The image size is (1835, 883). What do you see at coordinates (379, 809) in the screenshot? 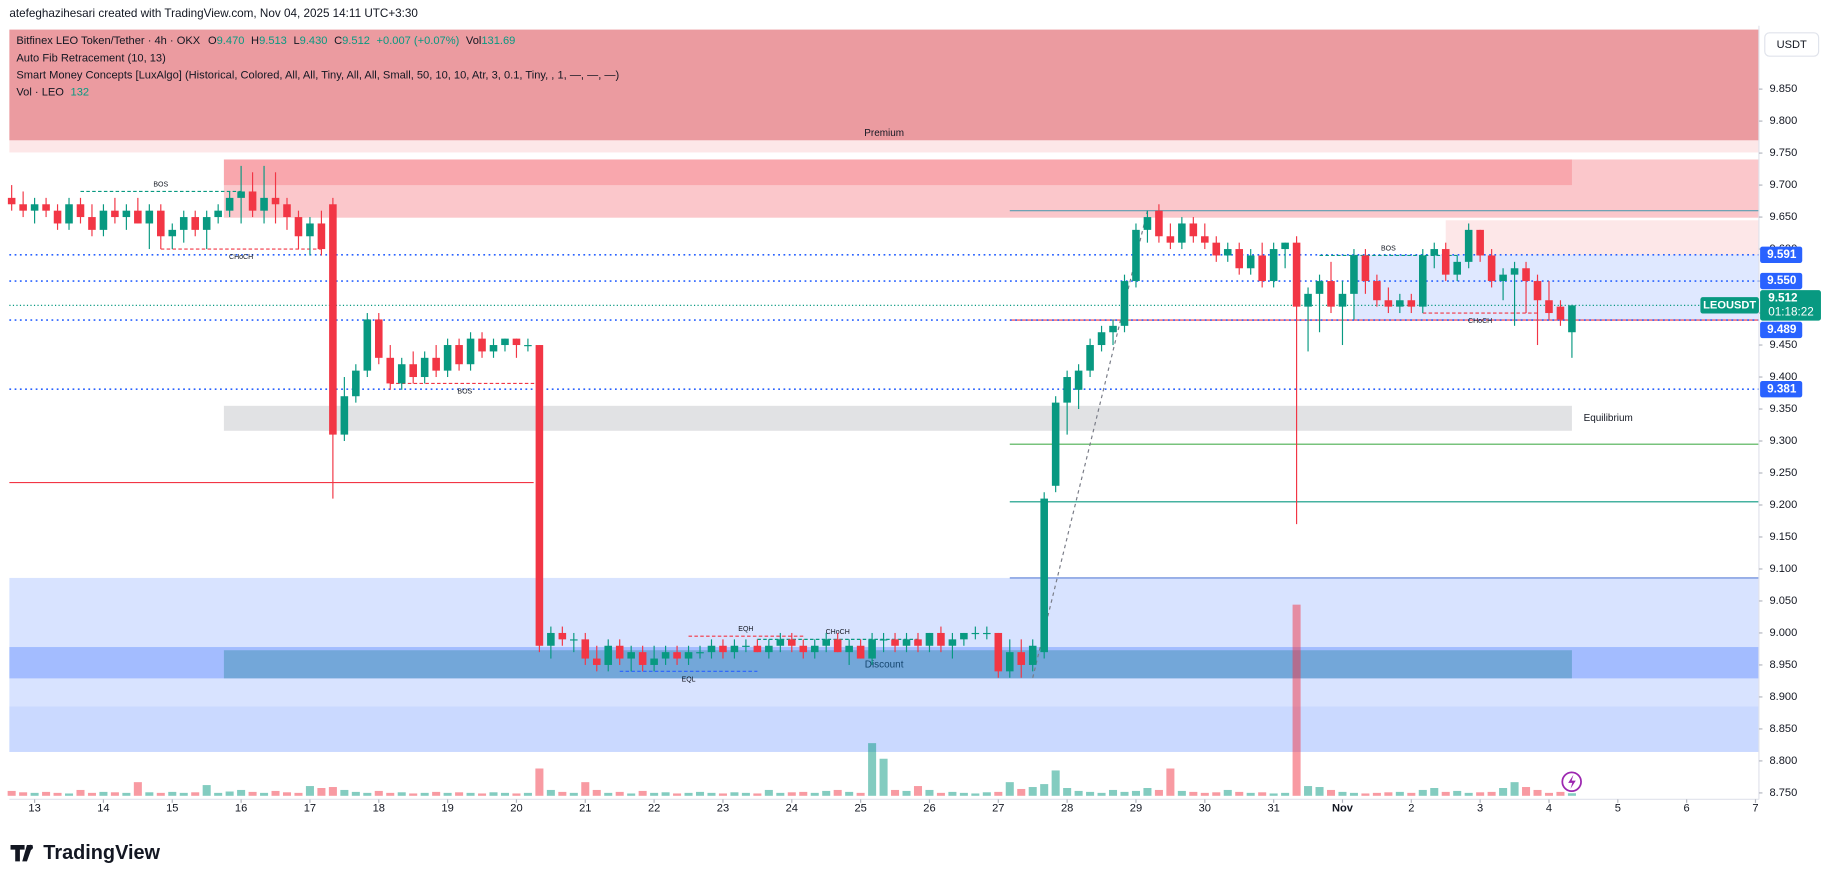
I see `x-tick-label: 18` at bounding box center [379, 809].